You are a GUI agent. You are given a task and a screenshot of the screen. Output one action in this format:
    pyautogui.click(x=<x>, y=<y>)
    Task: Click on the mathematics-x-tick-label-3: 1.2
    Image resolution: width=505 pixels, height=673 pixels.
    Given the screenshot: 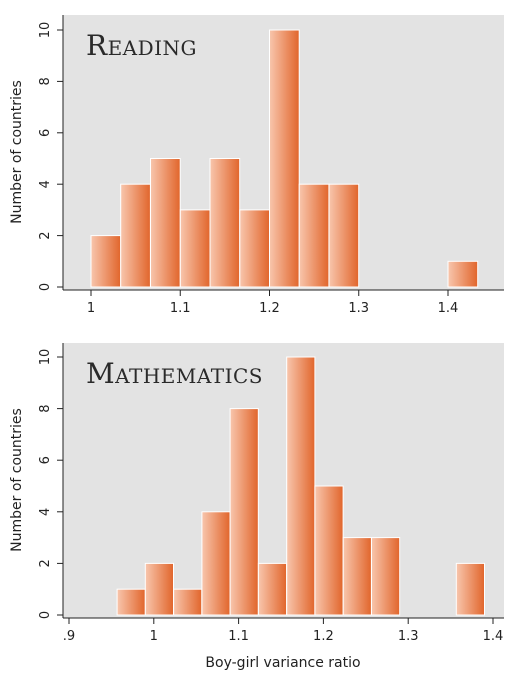 What is the action you would take?
    pyautogui.click(x=323, y=636)
    